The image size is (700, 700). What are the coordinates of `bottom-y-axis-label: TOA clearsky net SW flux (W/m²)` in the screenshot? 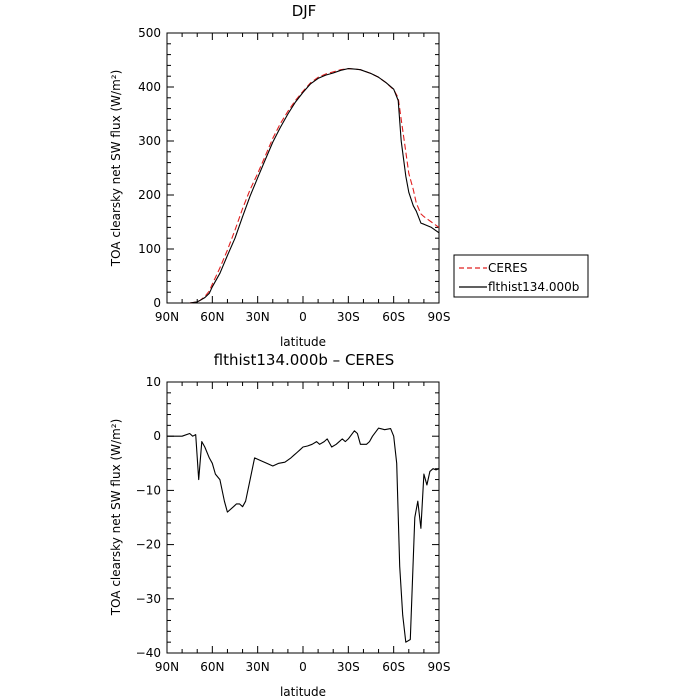 It's located at (116, 518).